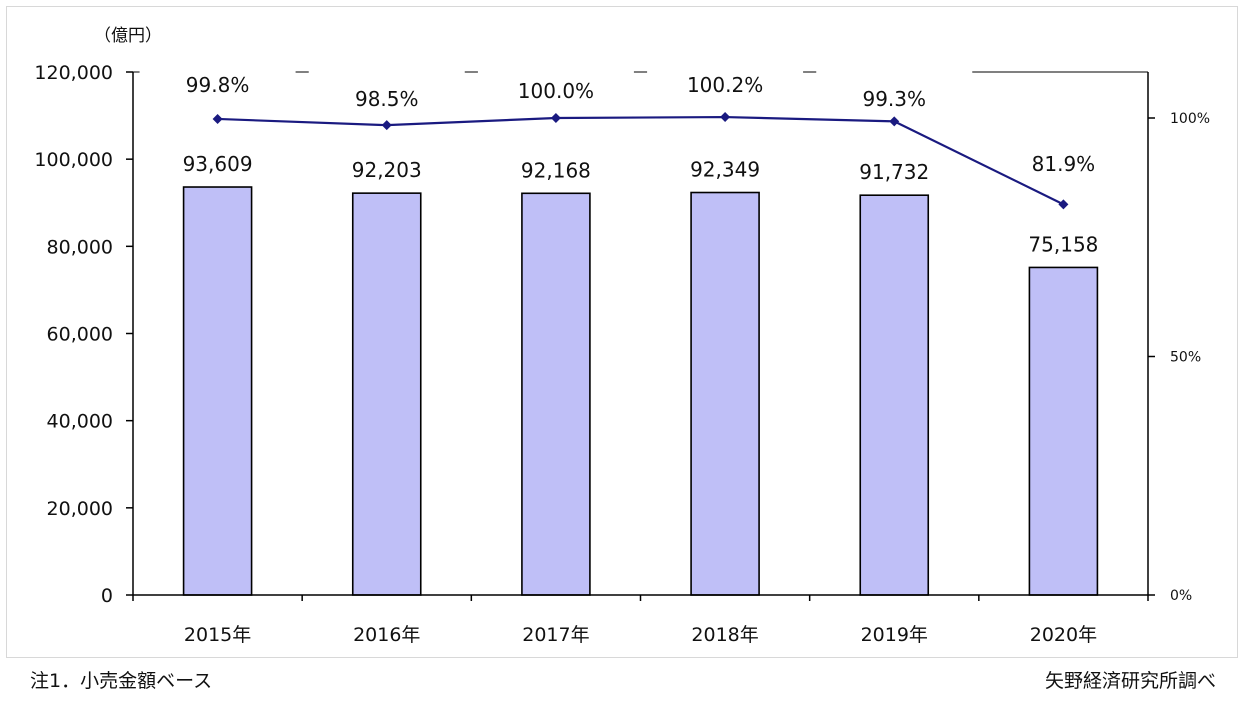 The width and height of the screenshot is (1248, 702). What do you see at coordinates (1190, 119) in the screenshot?
I see `right-axis-tick-label: 100%` at bounding box center [1190, 119].